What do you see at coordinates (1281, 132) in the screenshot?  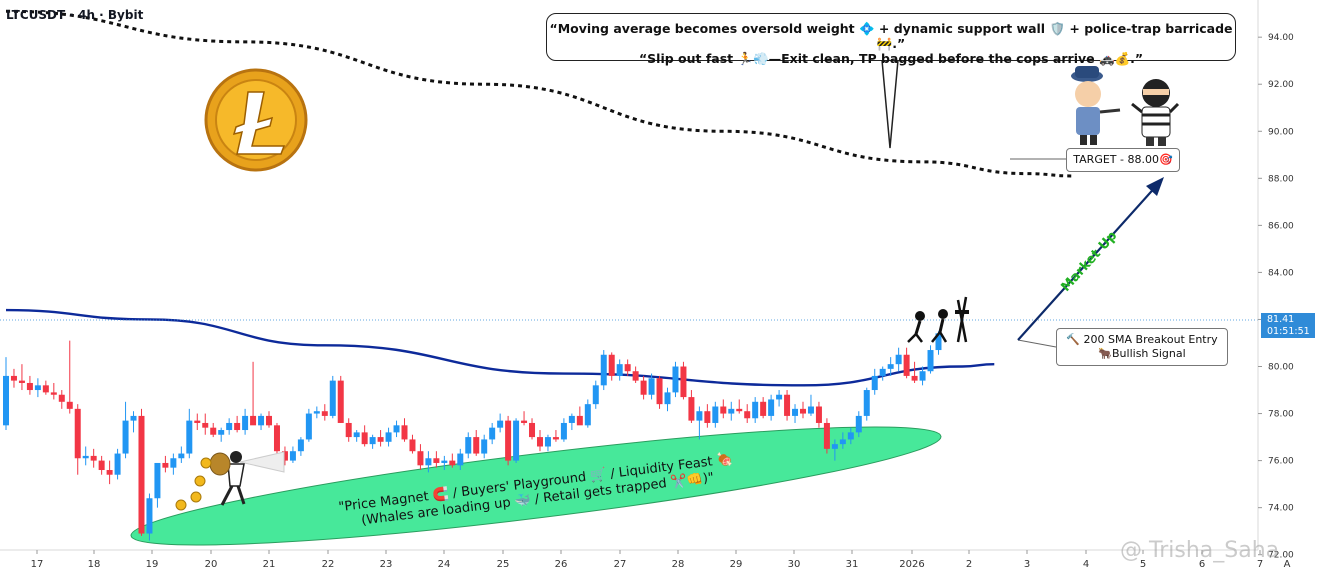 I see `y-tick-label: 90.00` at bounding box center [1281, 132].